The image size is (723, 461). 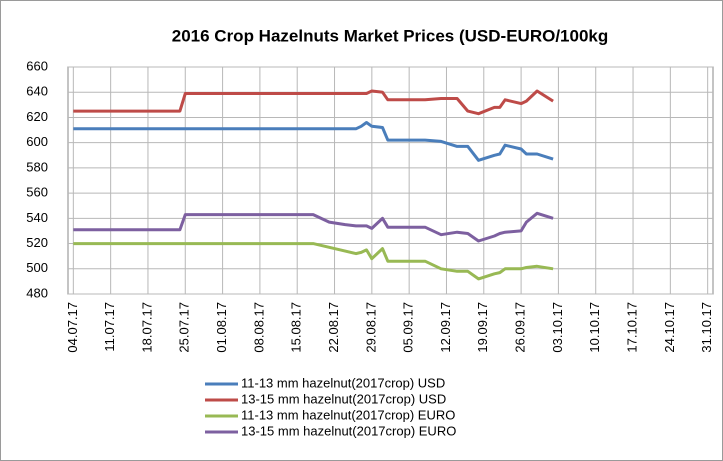 What do you see at coordinates (37, 192) in the screenshot?
I see `y-tick-label: 560` at bounding box center [37, 192].